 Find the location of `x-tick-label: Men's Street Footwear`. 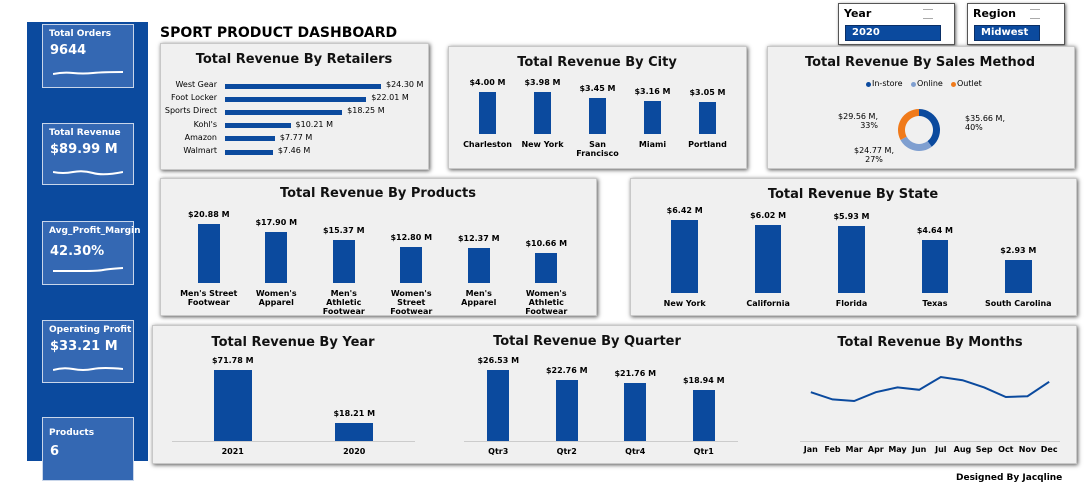

x-tick-label: Men's Street Footwear is located at coordinates (209, 298).